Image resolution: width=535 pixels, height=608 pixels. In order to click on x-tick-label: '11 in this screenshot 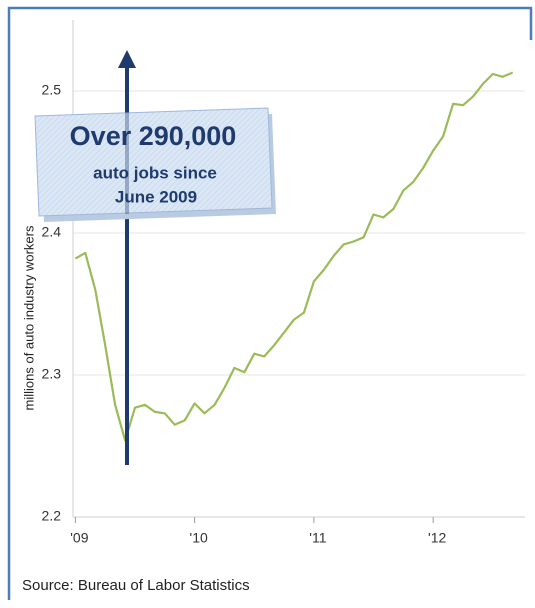, I will do `click(317, 538)`.